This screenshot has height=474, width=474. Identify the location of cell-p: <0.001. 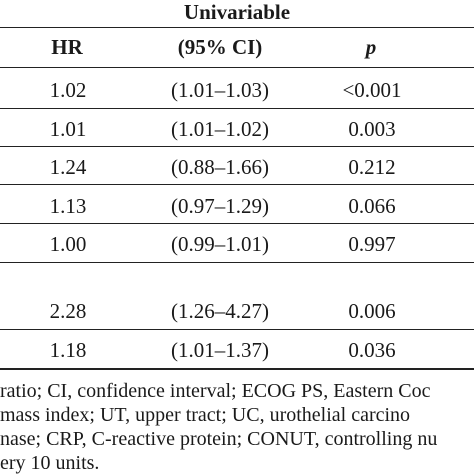
(372, 90).